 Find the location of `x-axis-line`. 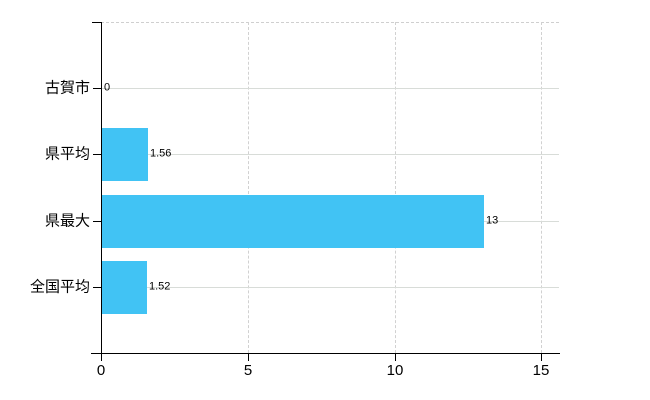

x-axis-line is located at coordinates (325, 353).